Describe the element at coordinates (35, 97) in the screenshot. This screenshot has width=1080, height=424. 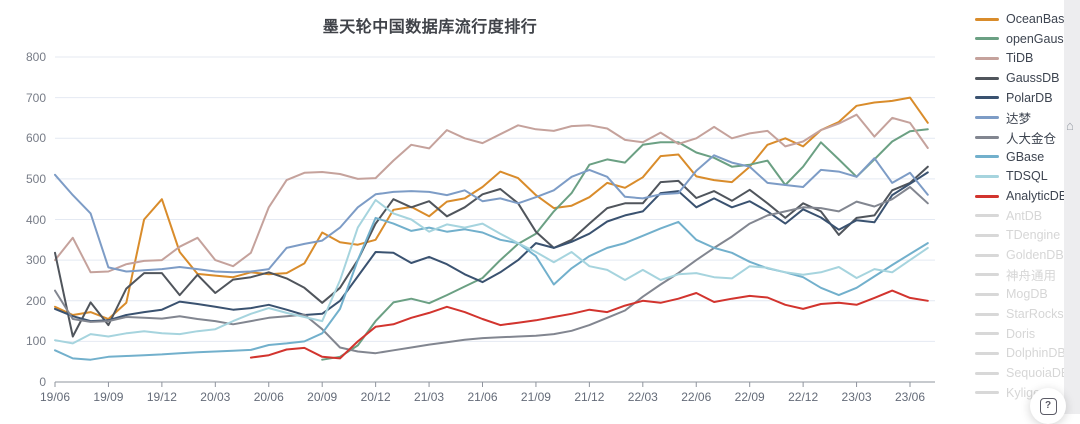
I see `y-axis-label: 700` at that location.